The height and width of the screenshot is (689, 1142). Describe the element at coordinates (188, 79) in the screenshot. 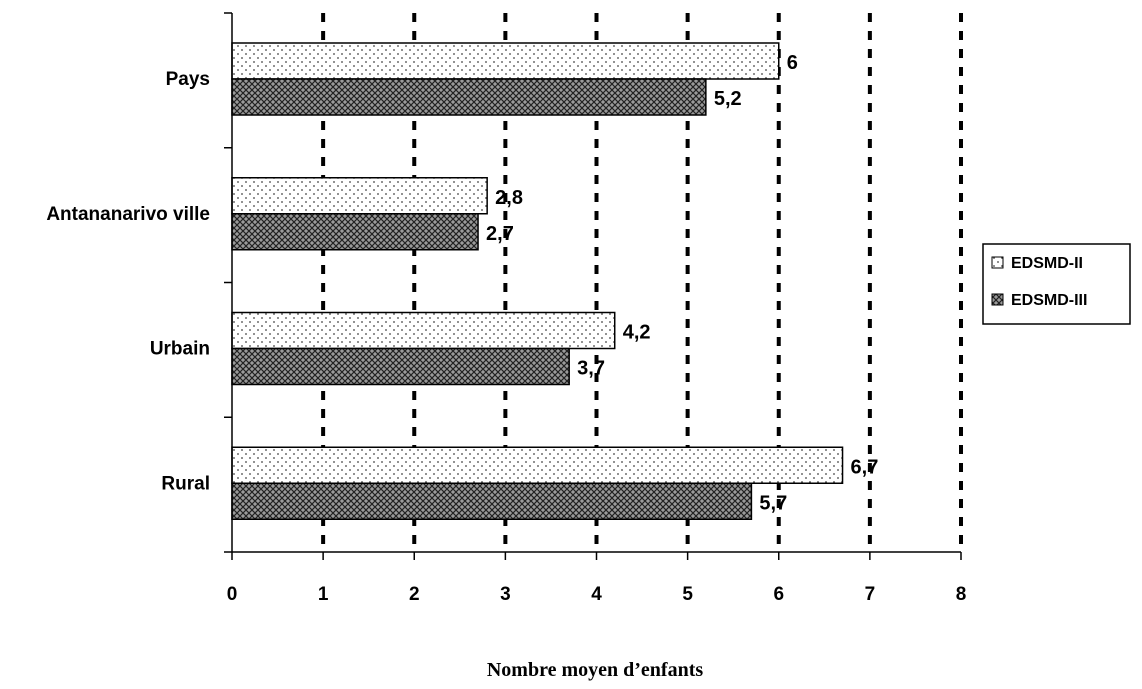

I see `category-label-0: Pays` at that location.